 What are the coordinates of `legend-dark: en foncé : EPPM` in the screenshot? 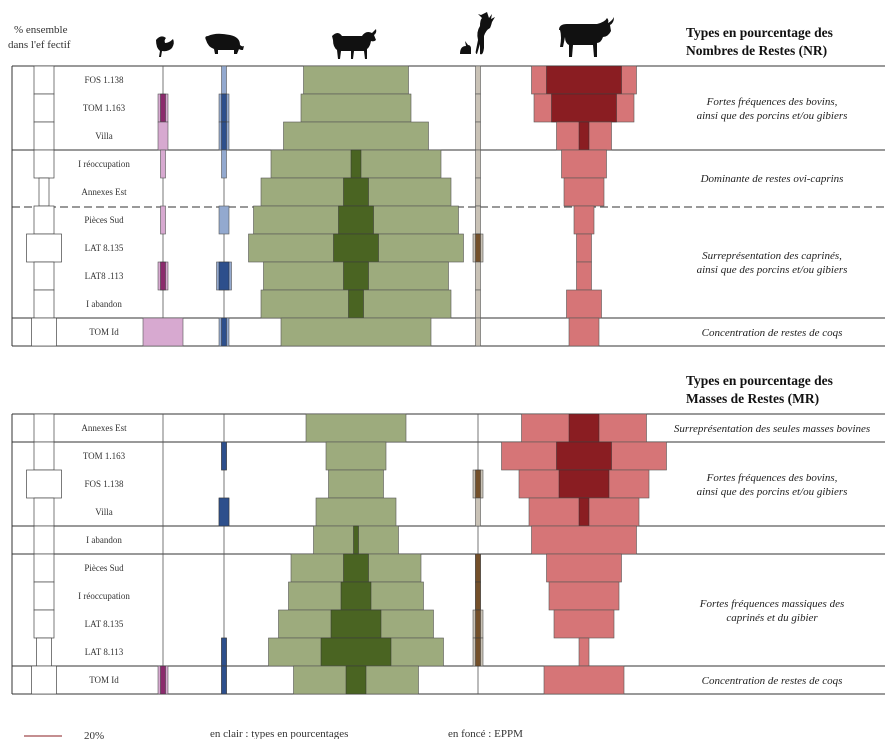 It's located at (485, 733).